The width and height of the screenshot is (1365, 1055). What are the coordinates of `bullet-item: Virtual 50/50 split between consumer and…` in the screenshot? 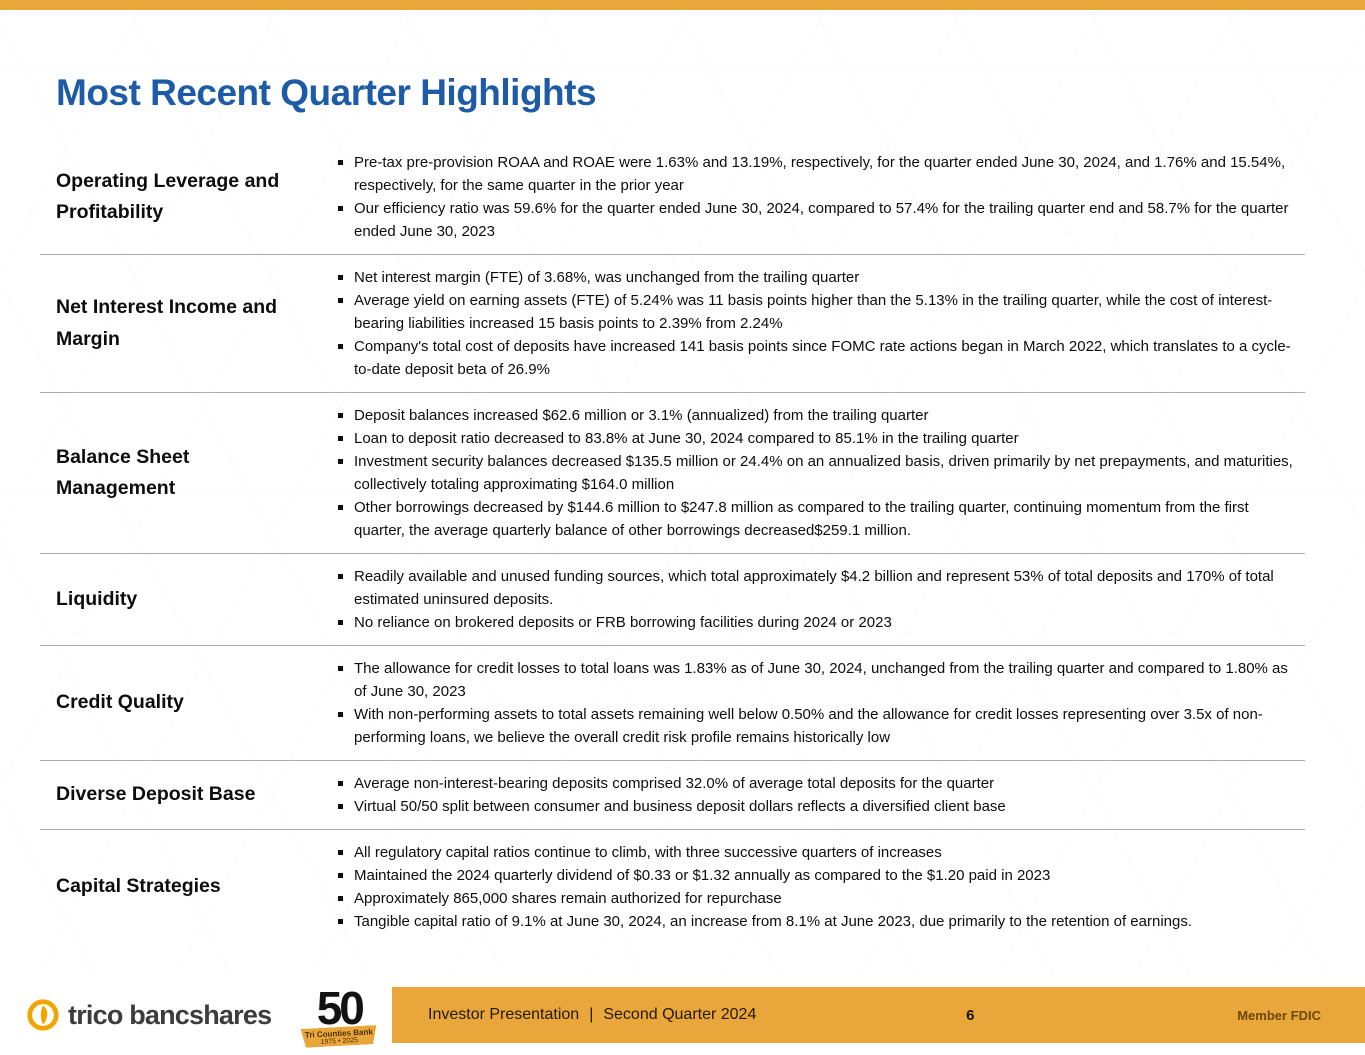 It's located at (816, 806).